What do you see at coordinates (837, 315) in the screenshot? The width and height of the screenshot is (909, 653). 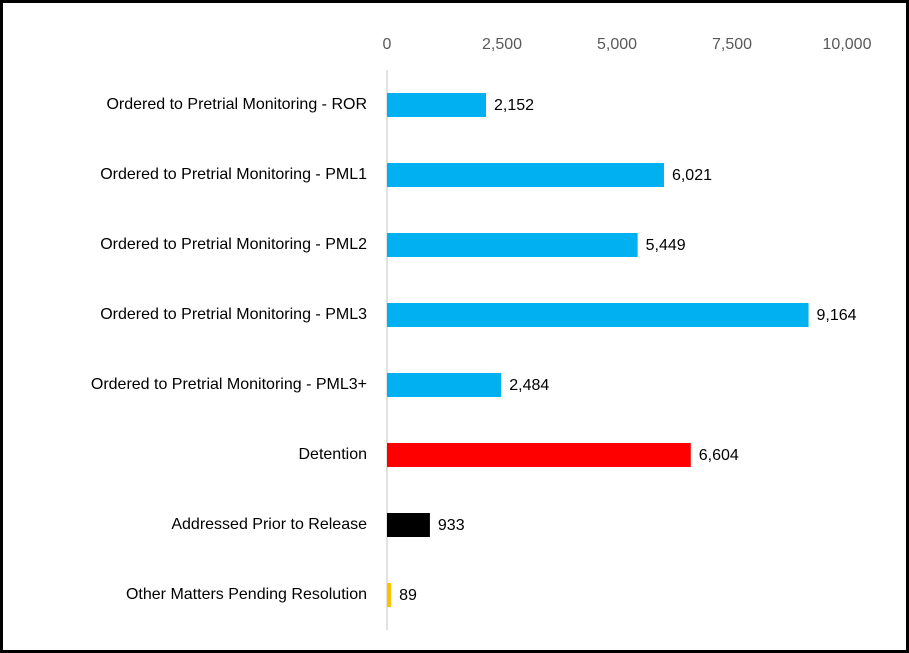 I see `value-label: 9,164` at bounding box center [837, 315].